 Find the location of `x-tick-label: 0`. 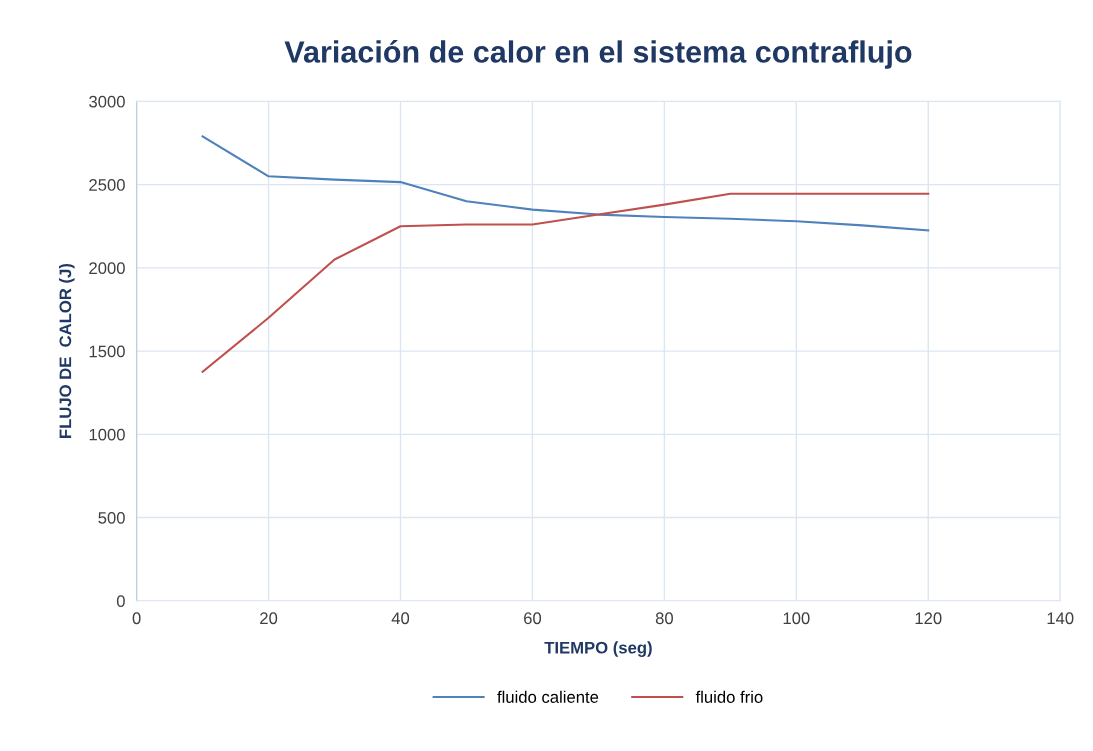

x-tick-label: 0 is located at coordinates (136, 618).